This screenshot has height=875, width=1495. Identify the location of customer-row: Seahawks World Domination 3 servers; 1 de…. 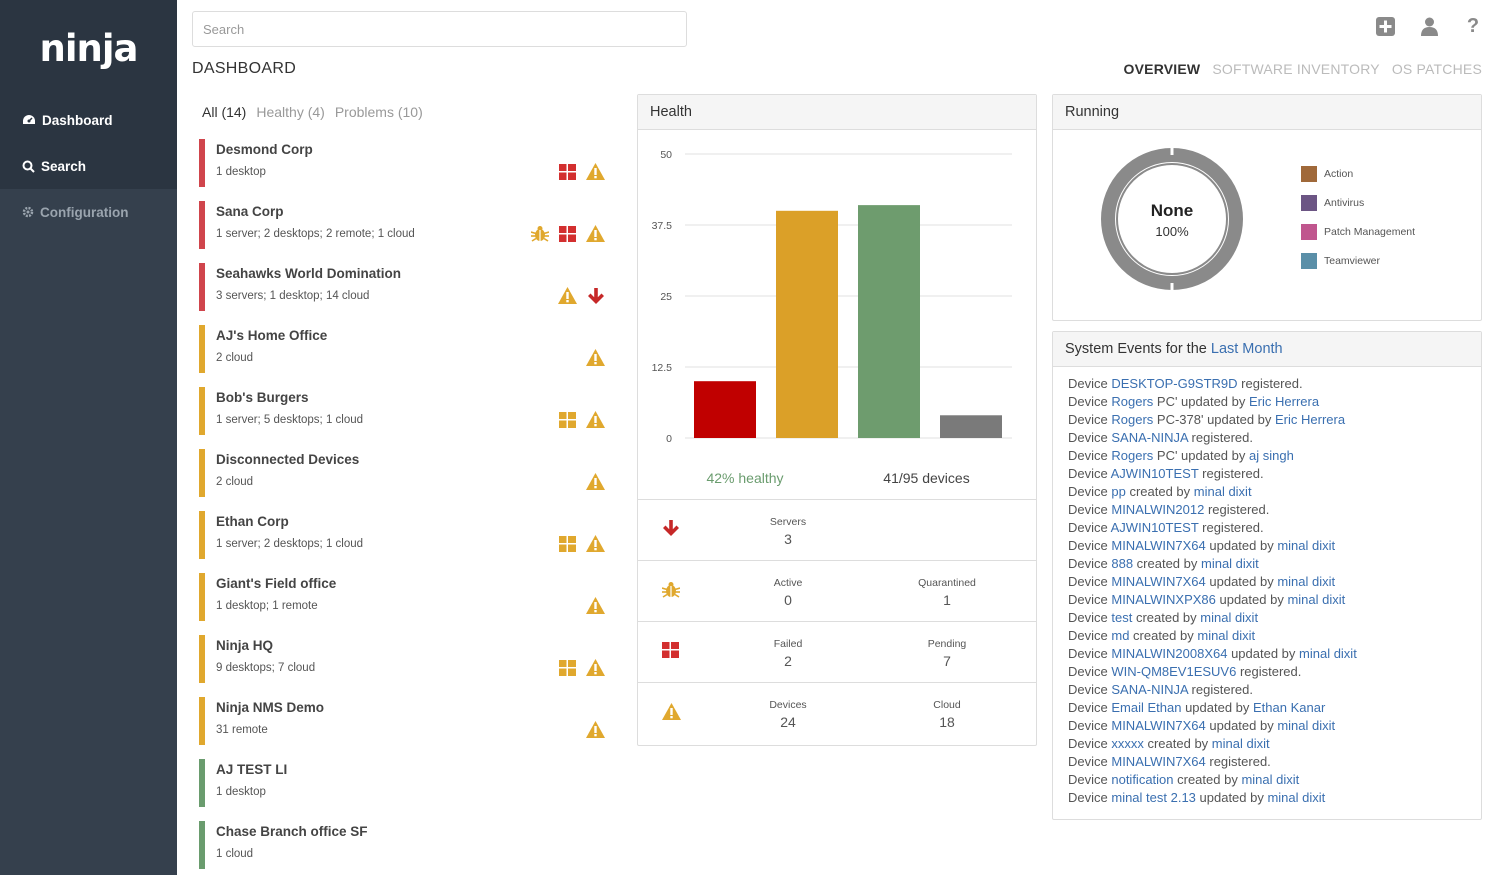
(409, 287).